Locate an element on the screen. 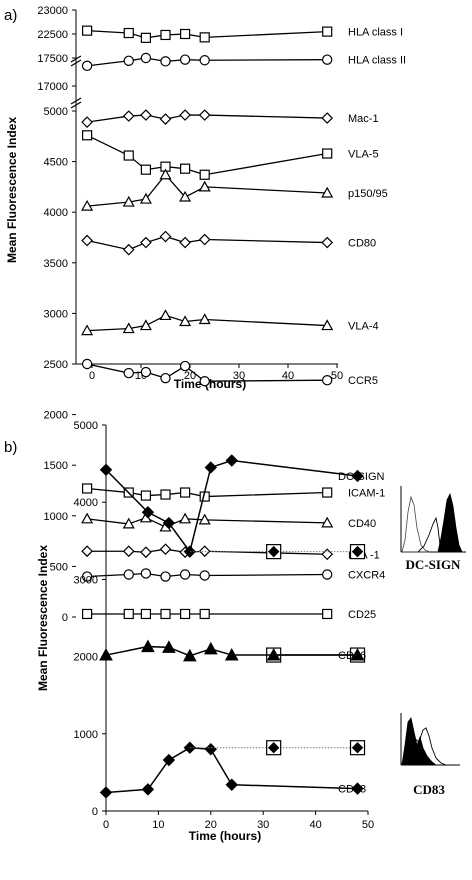 Image resolution: width=472 pixels, height=880 pixels. panel-a-y-tick-label-2000: 2000 is located at coordinates (56, 416).